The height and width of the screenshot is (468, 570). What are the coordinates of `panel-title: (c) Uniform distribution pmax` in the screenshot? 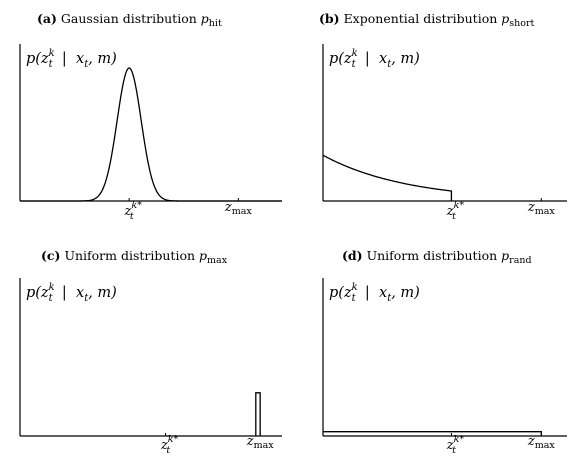 It's located at (134, 257).